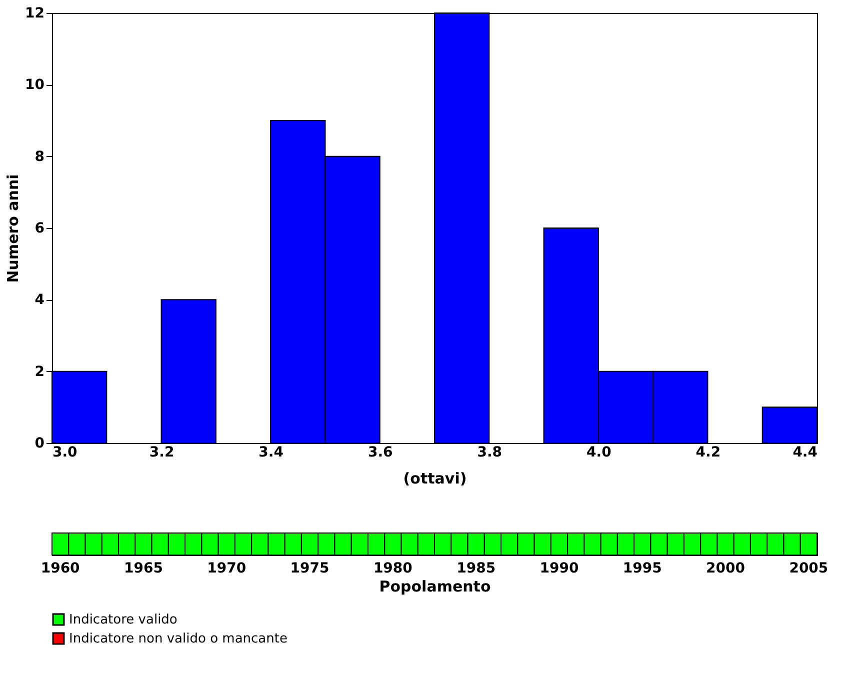 The width and height of the screenshot is (864, 681). Describe the element at coordinates (435, 479) in the screenshot. I see `x-axis-title: (ottavi)` at that location.